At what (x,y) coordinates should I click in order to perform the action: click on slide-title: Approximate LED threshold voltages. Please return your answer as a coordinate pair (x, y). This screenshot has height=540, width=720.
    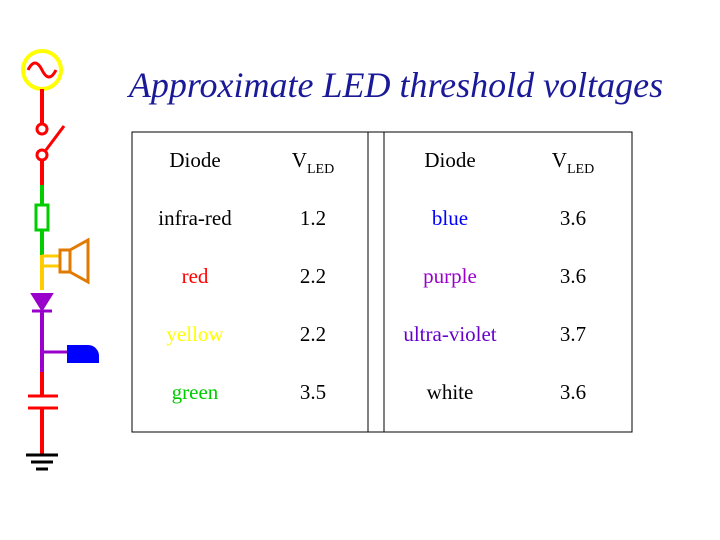
    Looking at the image, I should click on (395, 85).